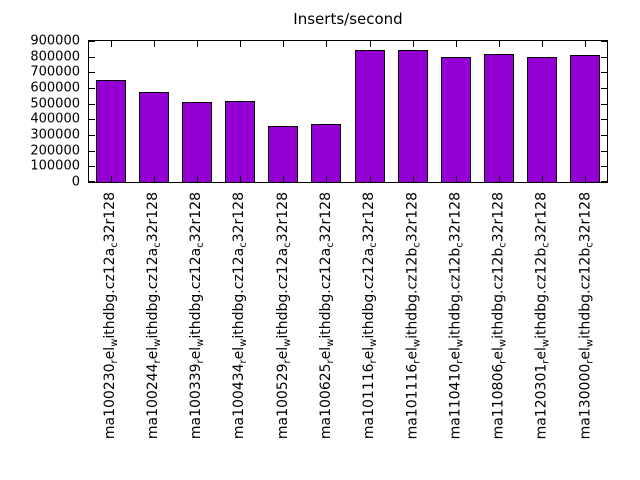 This screenshot has width=640, height=480. Describe the element at coordinates (283, 316) in the screenshot. I see `x-tick-label: ma100529relwithdbg.cz12ac32r128` at that location.